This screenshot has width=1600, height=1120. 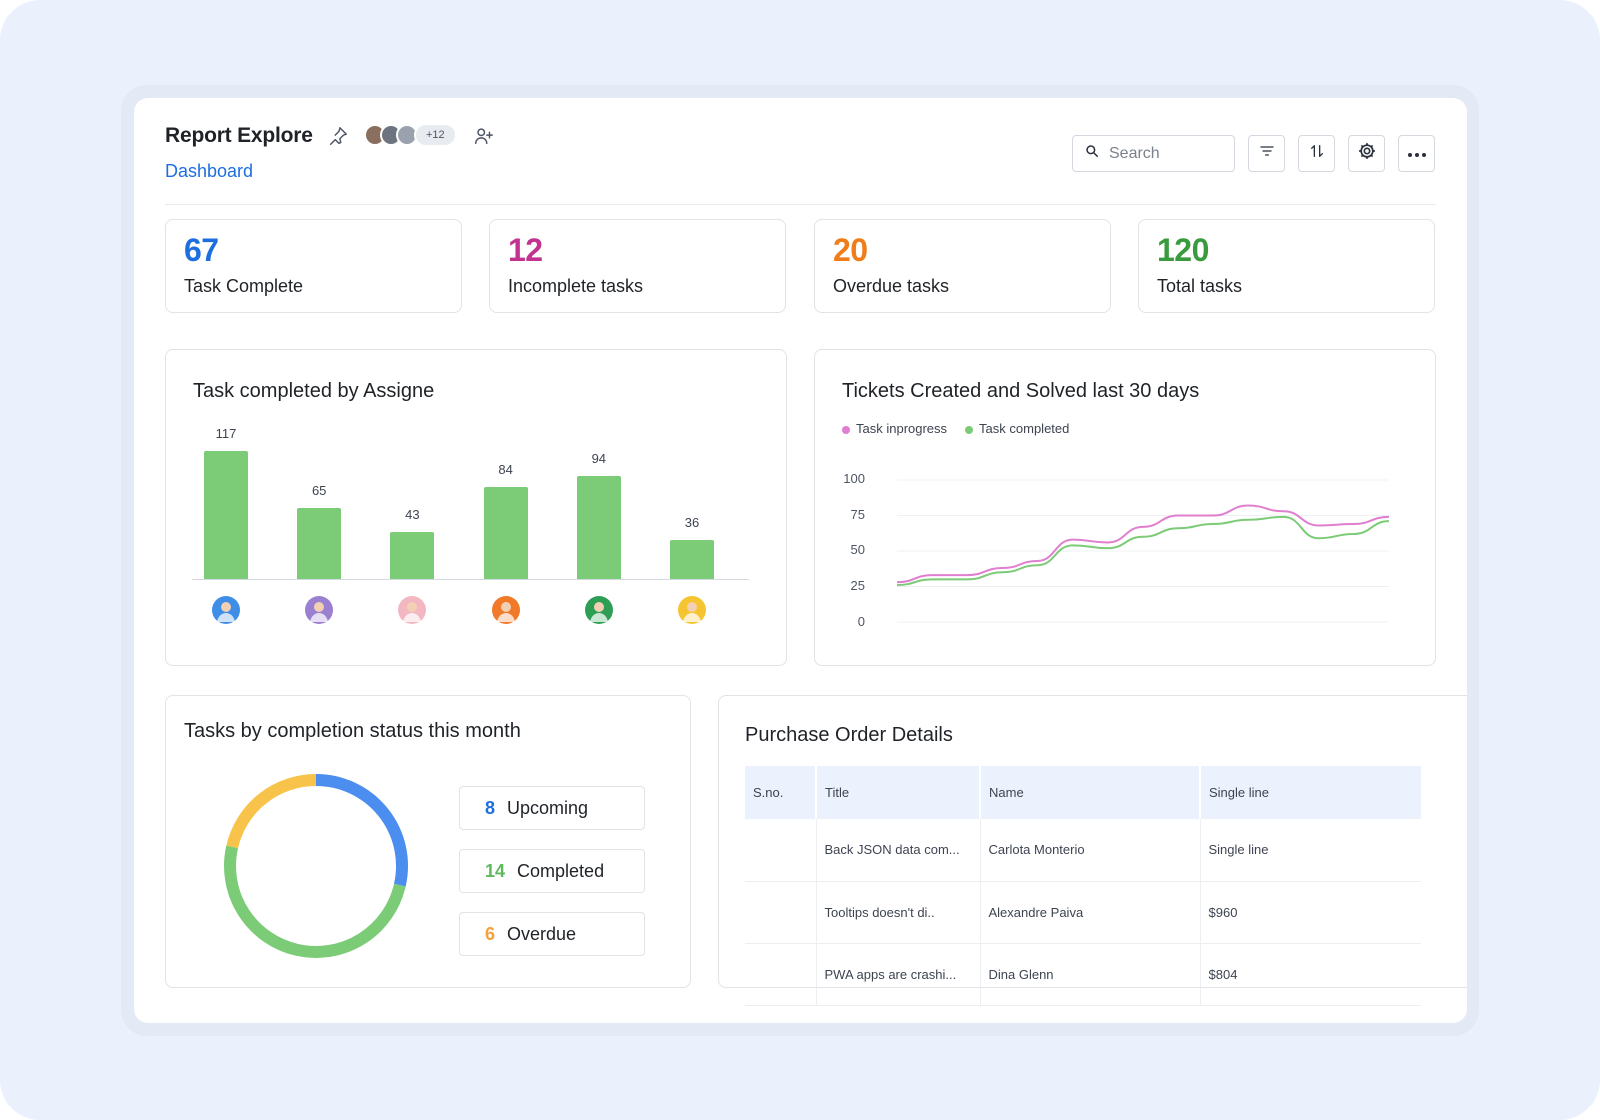 I want to click on assignee-chart-panel: Task completed by Assigne 117 65 43 84 94 36, so click(x=476, y=507).